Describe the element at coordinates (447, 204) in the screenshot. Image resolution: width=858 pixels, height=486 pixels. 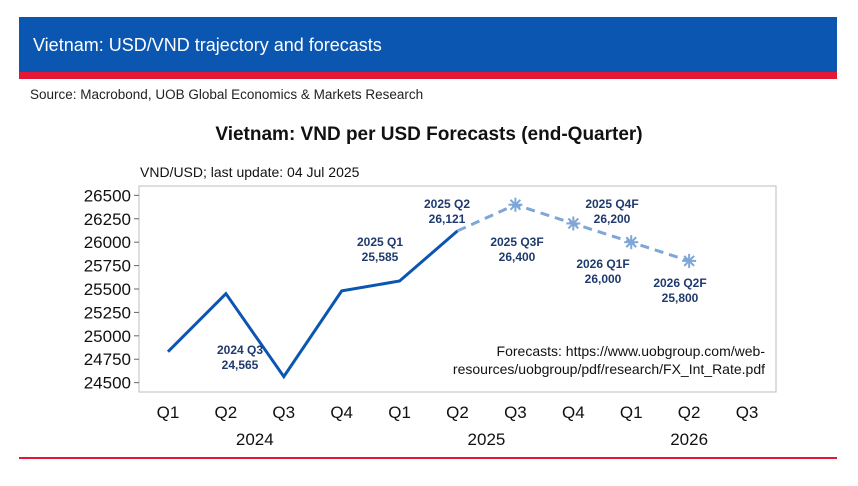
I see `data-label-name: 2025 Q2` at that location.